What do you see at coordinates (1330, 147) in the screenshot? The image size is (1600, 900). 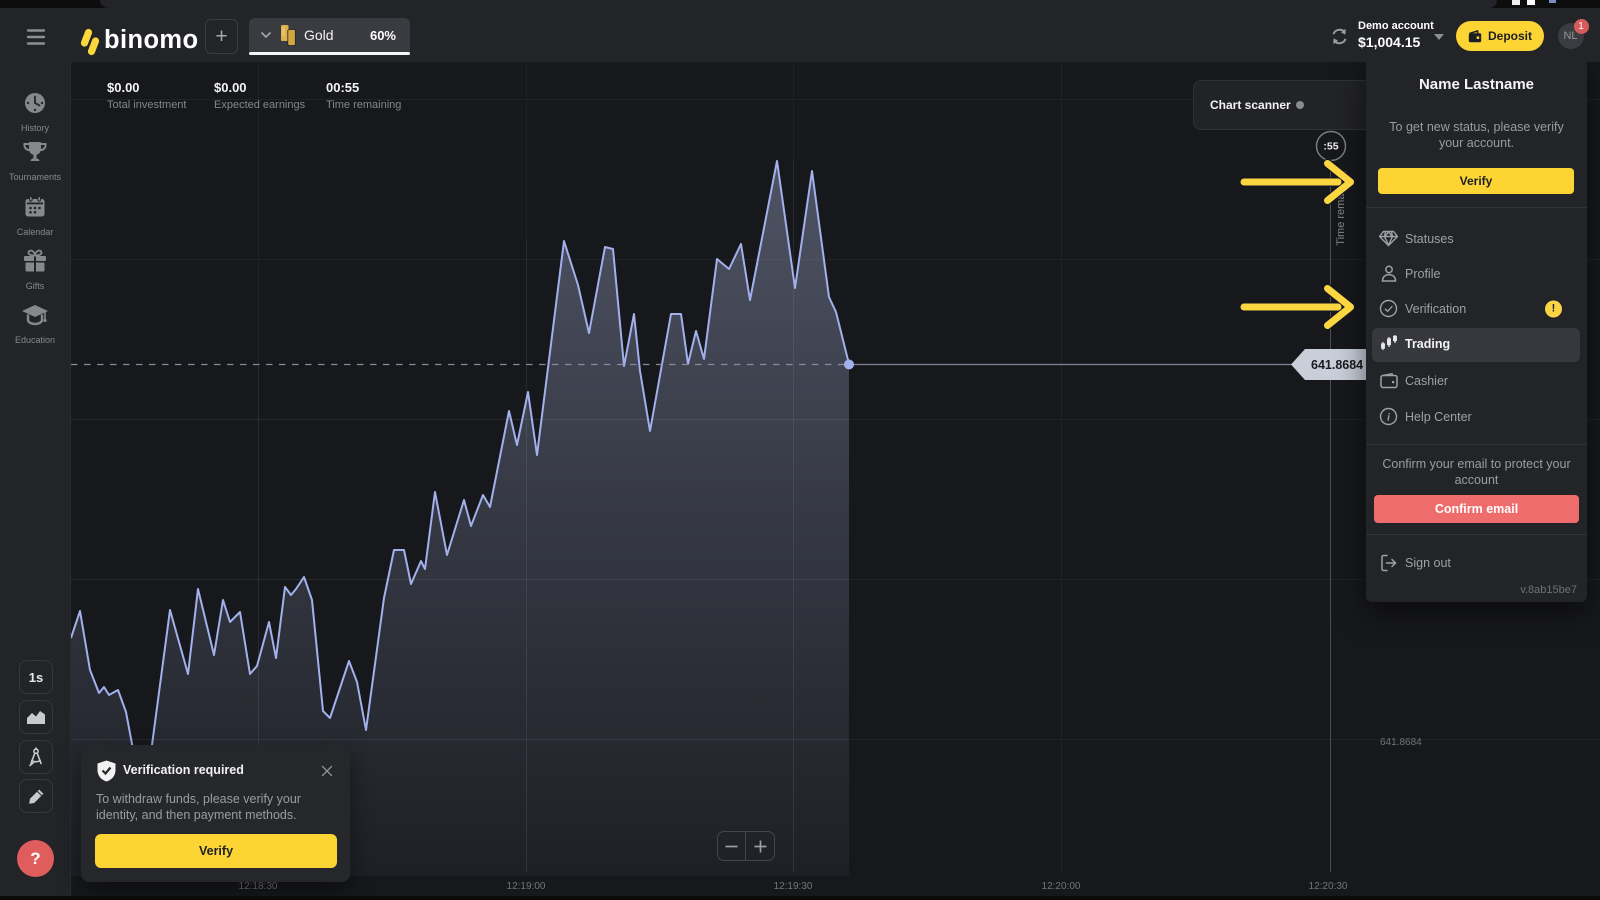 I see `svg-text: :55` at bounding box center [1330, 147].